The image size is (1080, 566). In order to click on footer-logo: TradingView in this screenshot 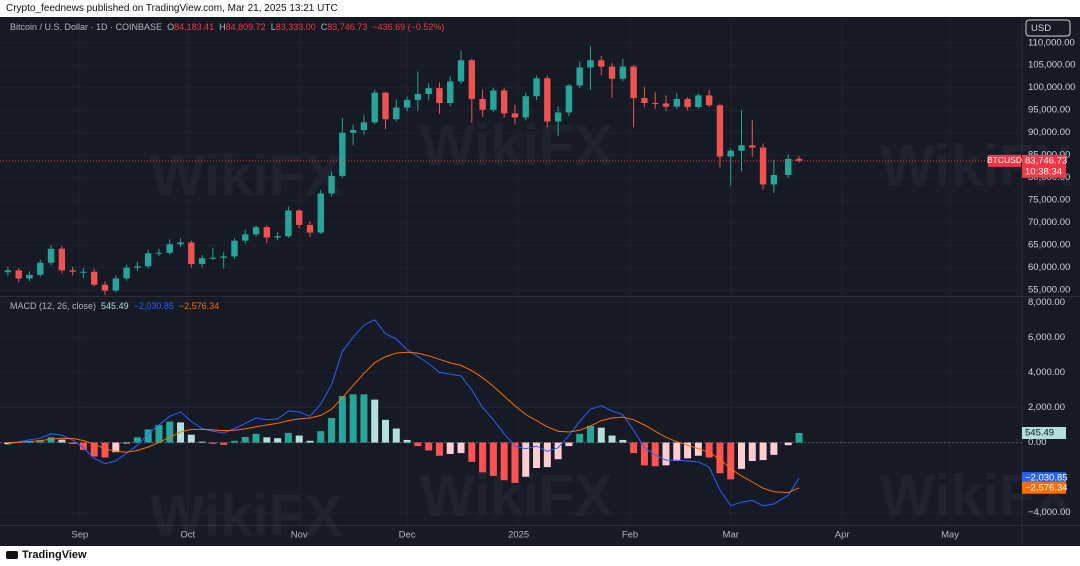, I will do `click(54, 555)`.